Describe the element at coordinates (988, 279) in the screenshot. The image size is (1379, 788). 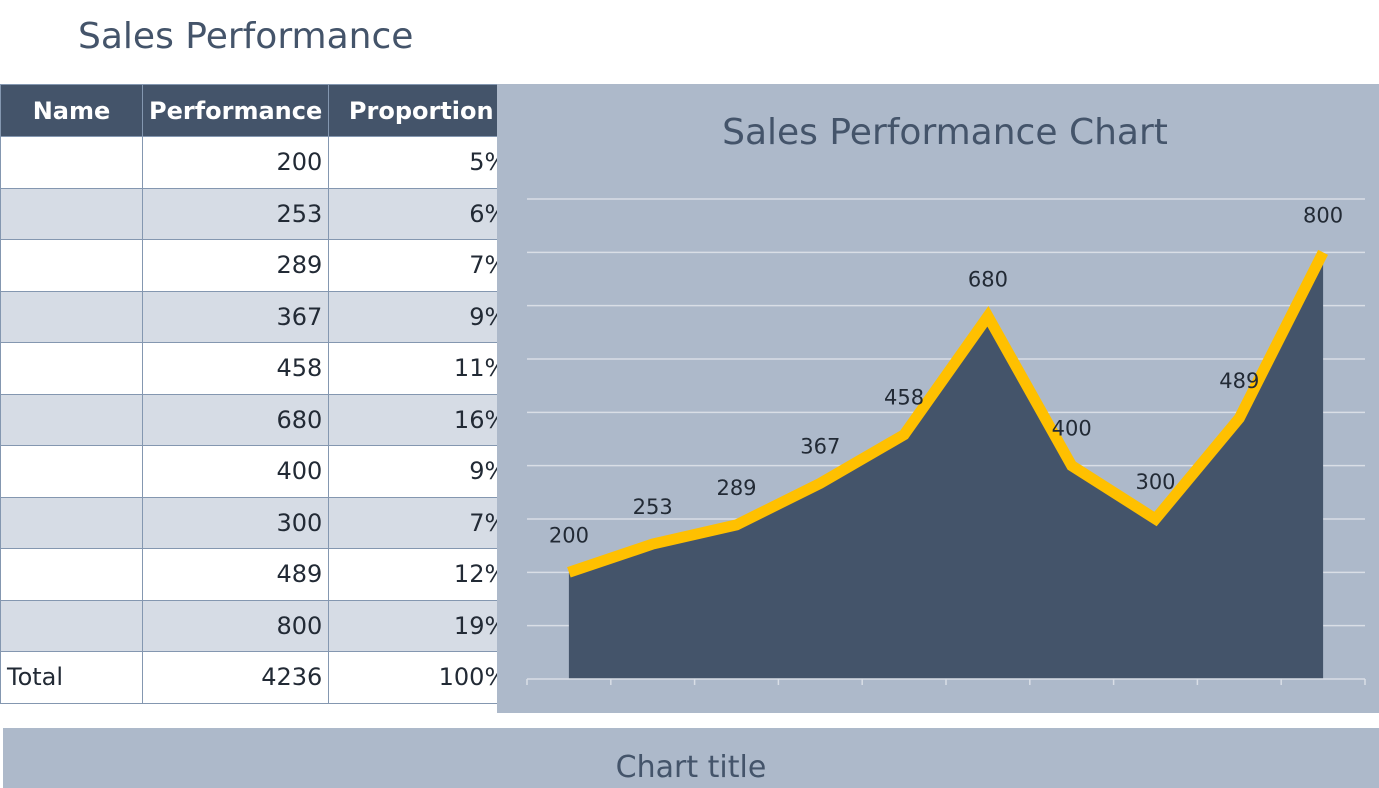
I see `data-label: 680` at that location.